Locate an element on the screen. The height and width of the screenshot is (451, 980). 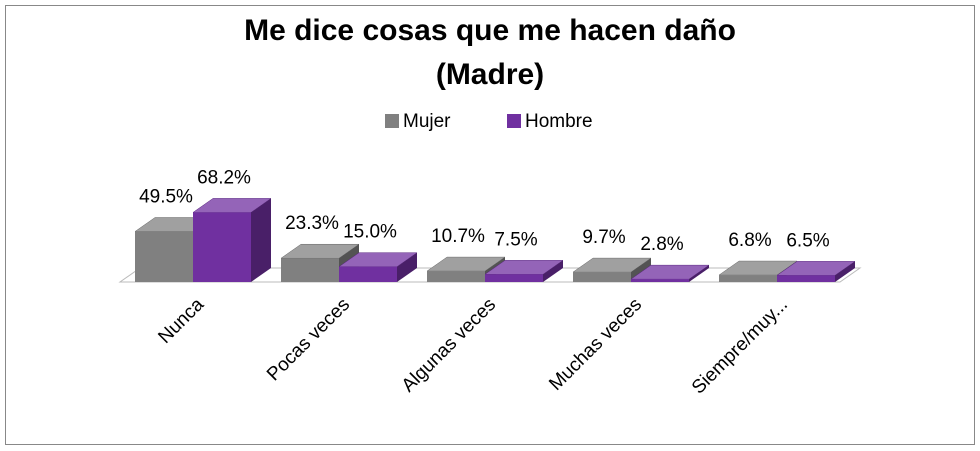
value-label: 9.7% is located at coordinates (603, 237).